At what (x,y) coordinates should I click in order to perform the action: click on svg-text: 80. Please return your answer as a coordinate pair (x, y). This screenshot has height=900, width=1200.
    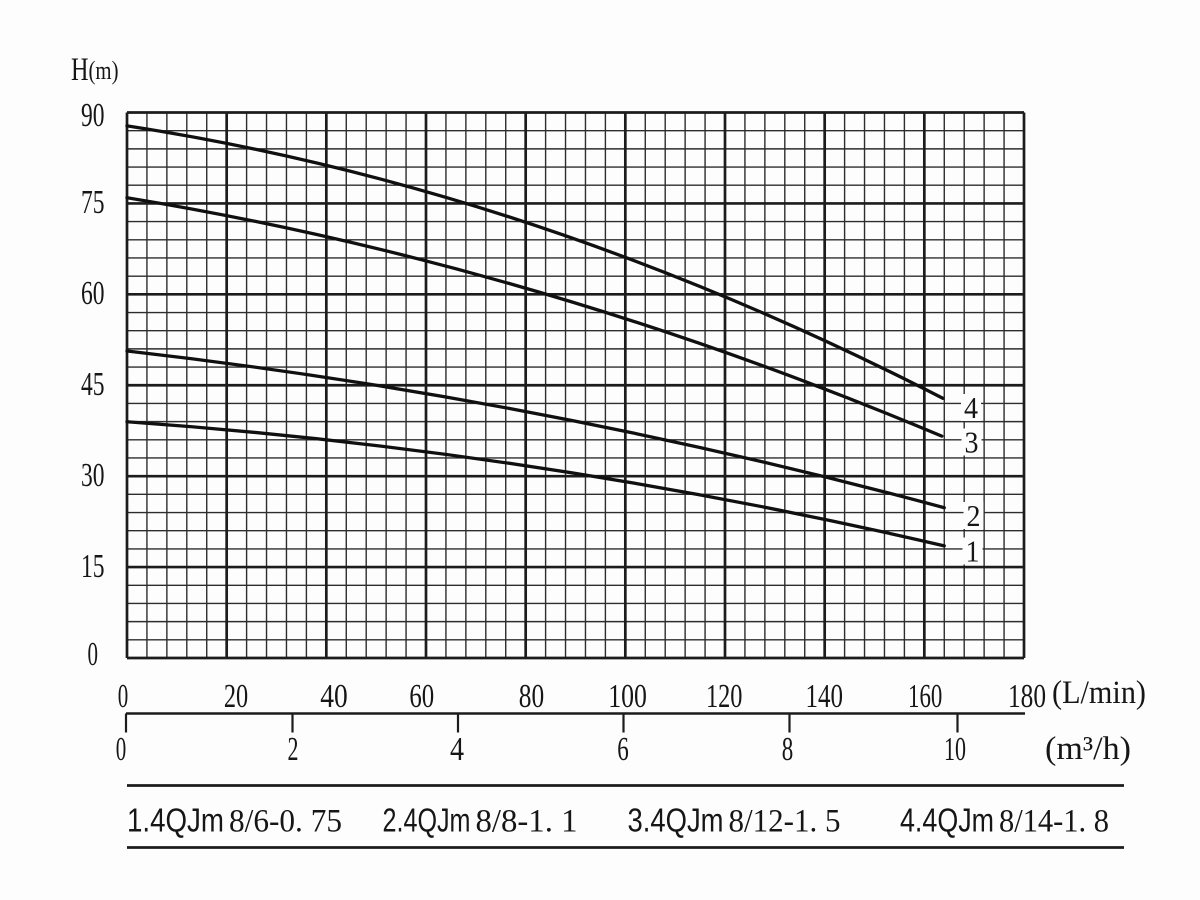
    Looking at the image, I should click on (531, 696).